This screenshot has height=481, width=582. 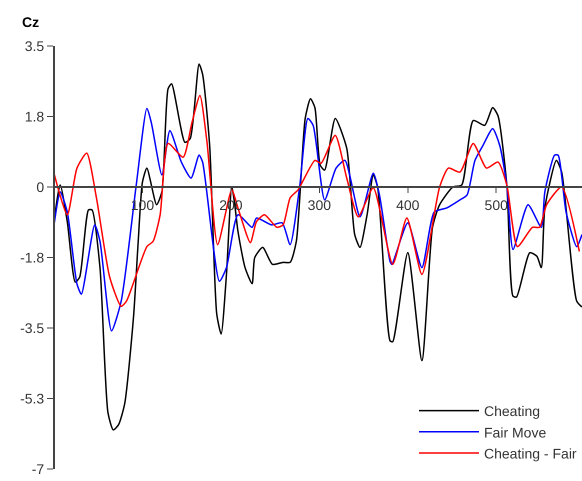 What do you see at coordinates (320, 204) in the screenshot?
I see `x-tick-label: 300` at bounding box center [320, 204].